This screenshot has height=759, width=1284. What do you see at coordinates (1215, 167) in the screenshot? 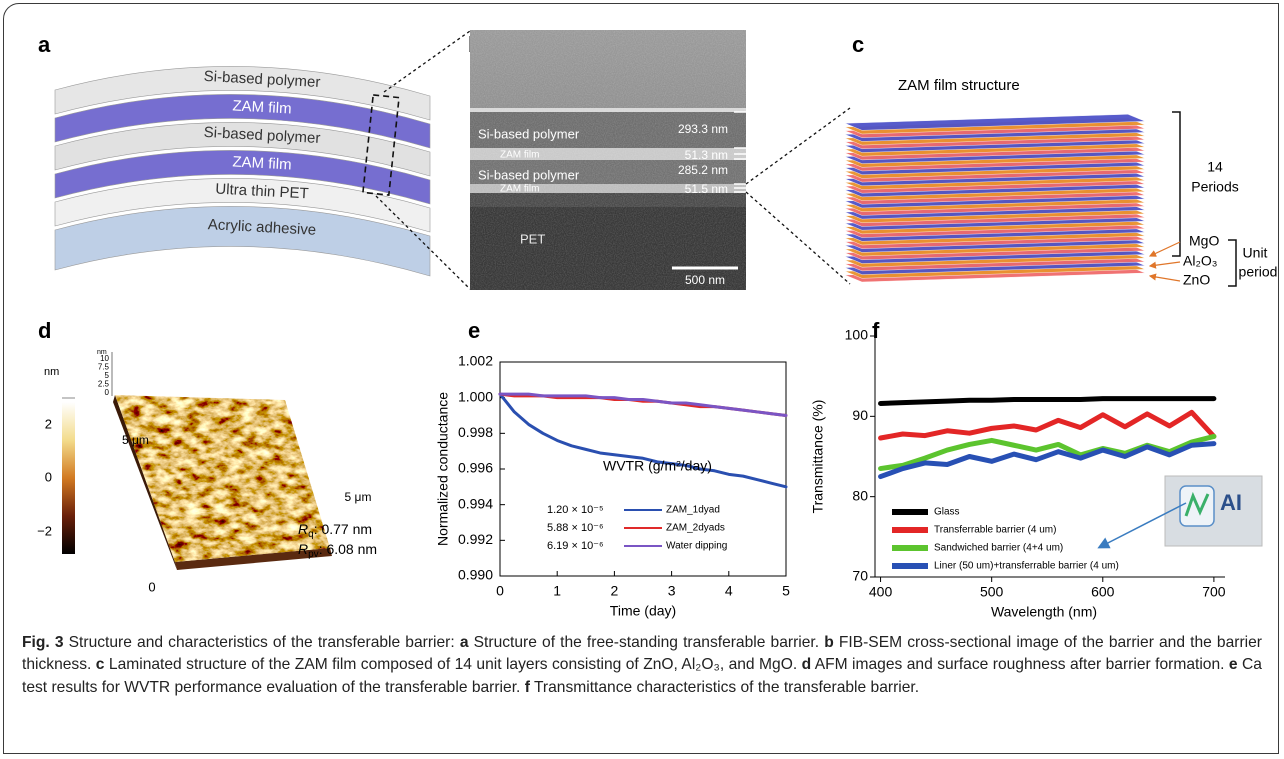
I see `period-count: 14` at bounding box center [1215, 167].